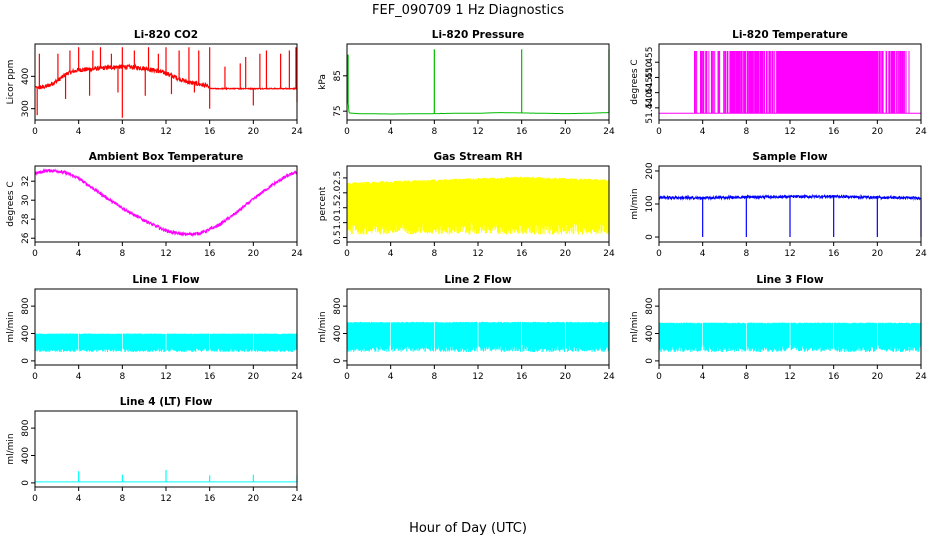 The image size is (936, 540). I want to click on panel-title: Sample Flow, so click(789, 157).